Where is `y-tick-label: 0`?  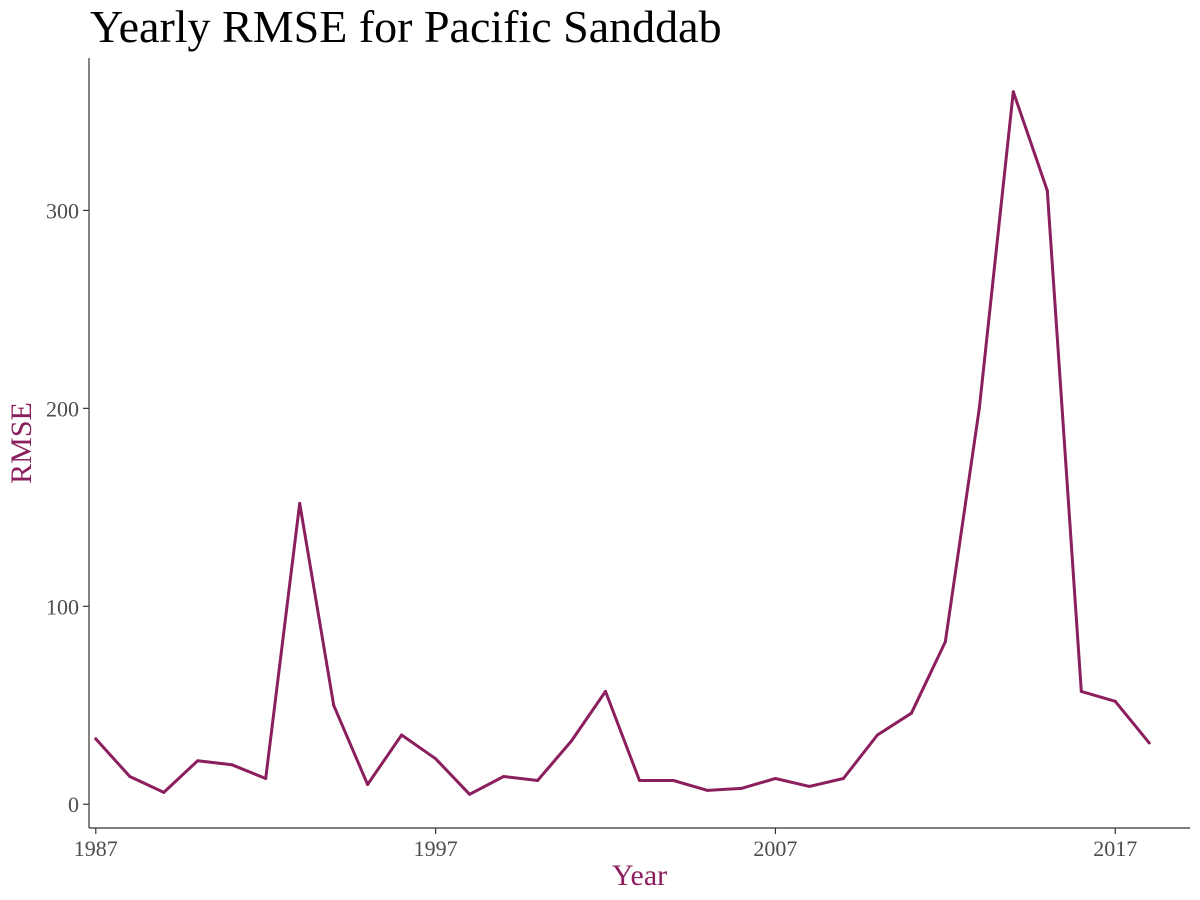
y-tick-label: 0 is located at coordinates (73, 804).